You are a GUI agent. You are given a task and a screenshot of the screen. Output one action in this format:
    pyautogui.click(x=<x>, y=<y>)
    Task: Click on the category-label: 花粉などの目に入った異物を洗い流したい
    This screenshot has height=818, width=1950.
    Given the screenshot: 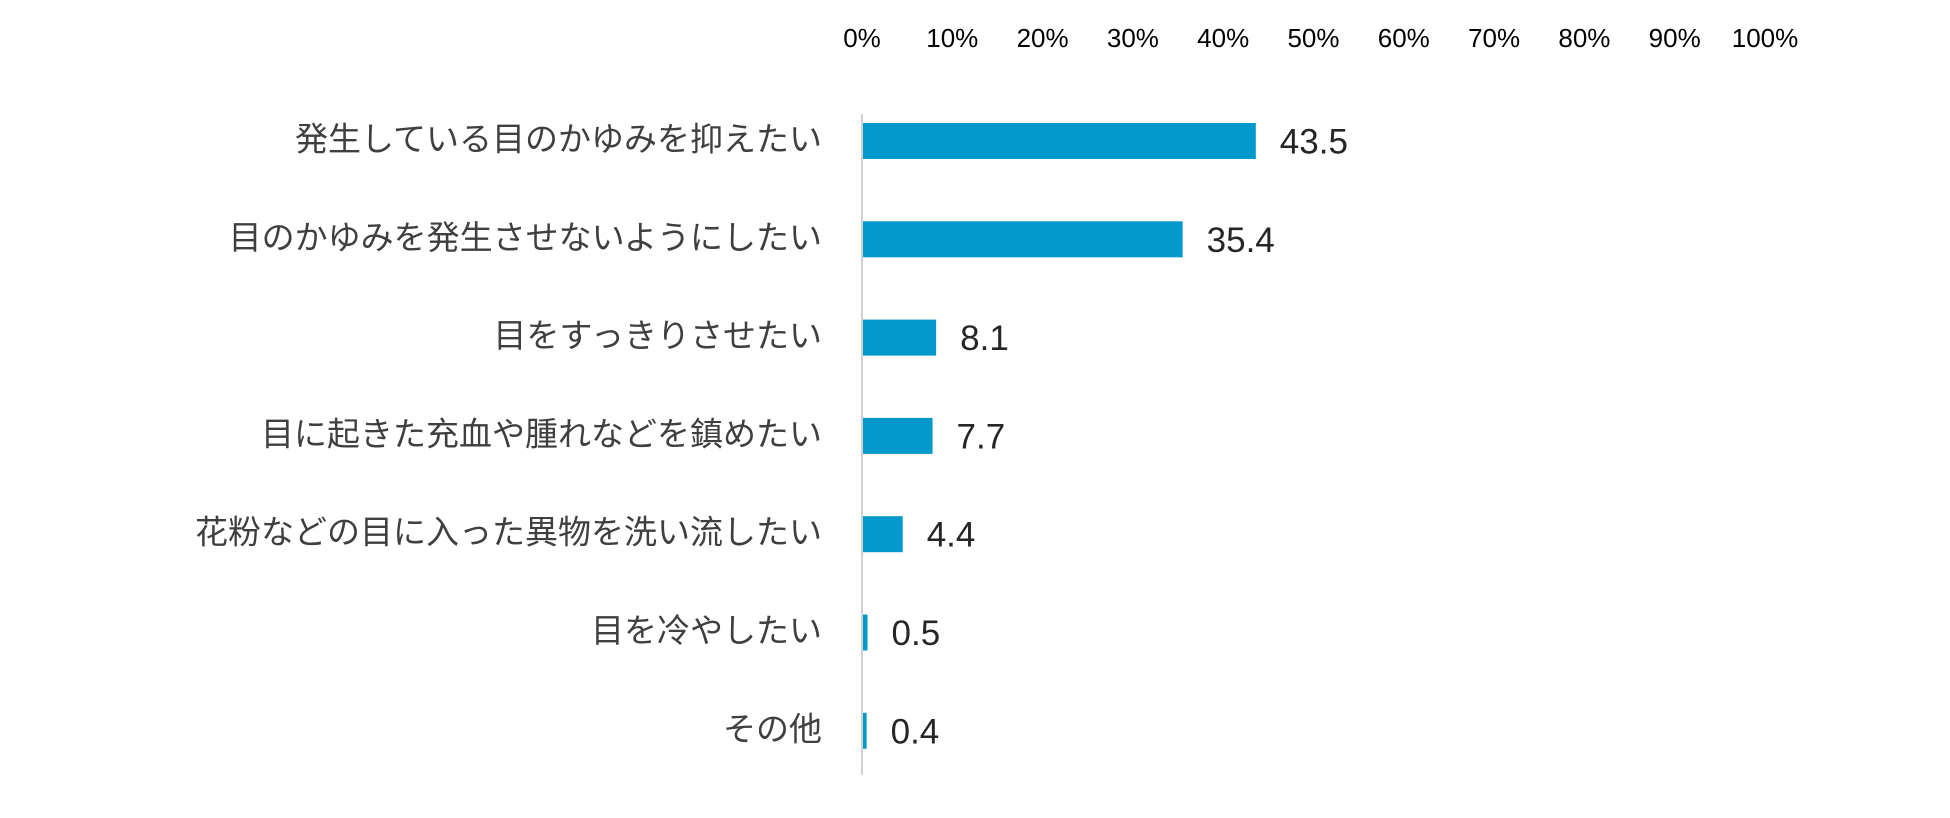 What is the action you would take?
    pyautogui.click(x=508, y=532)
    